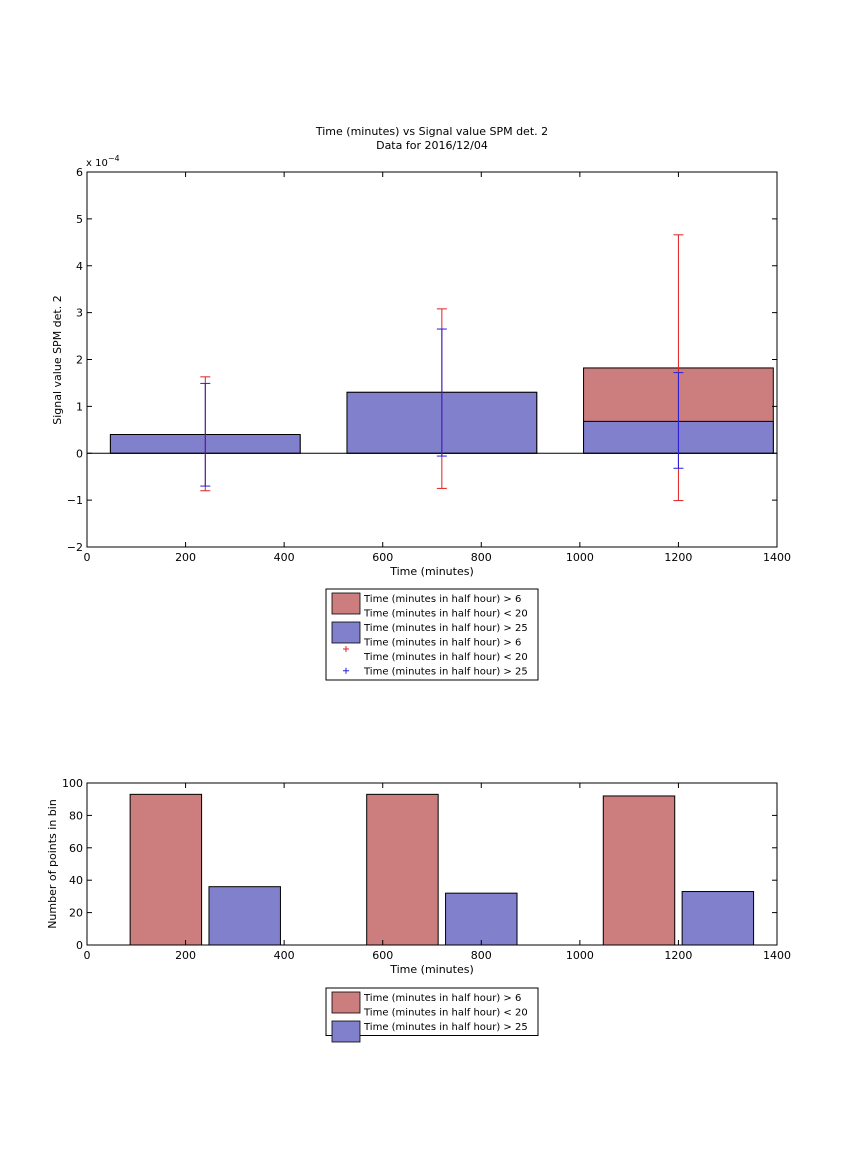 This screenshot has height=1152, width=864. I want to click on exponent-base: x 10, so click(97, 163).